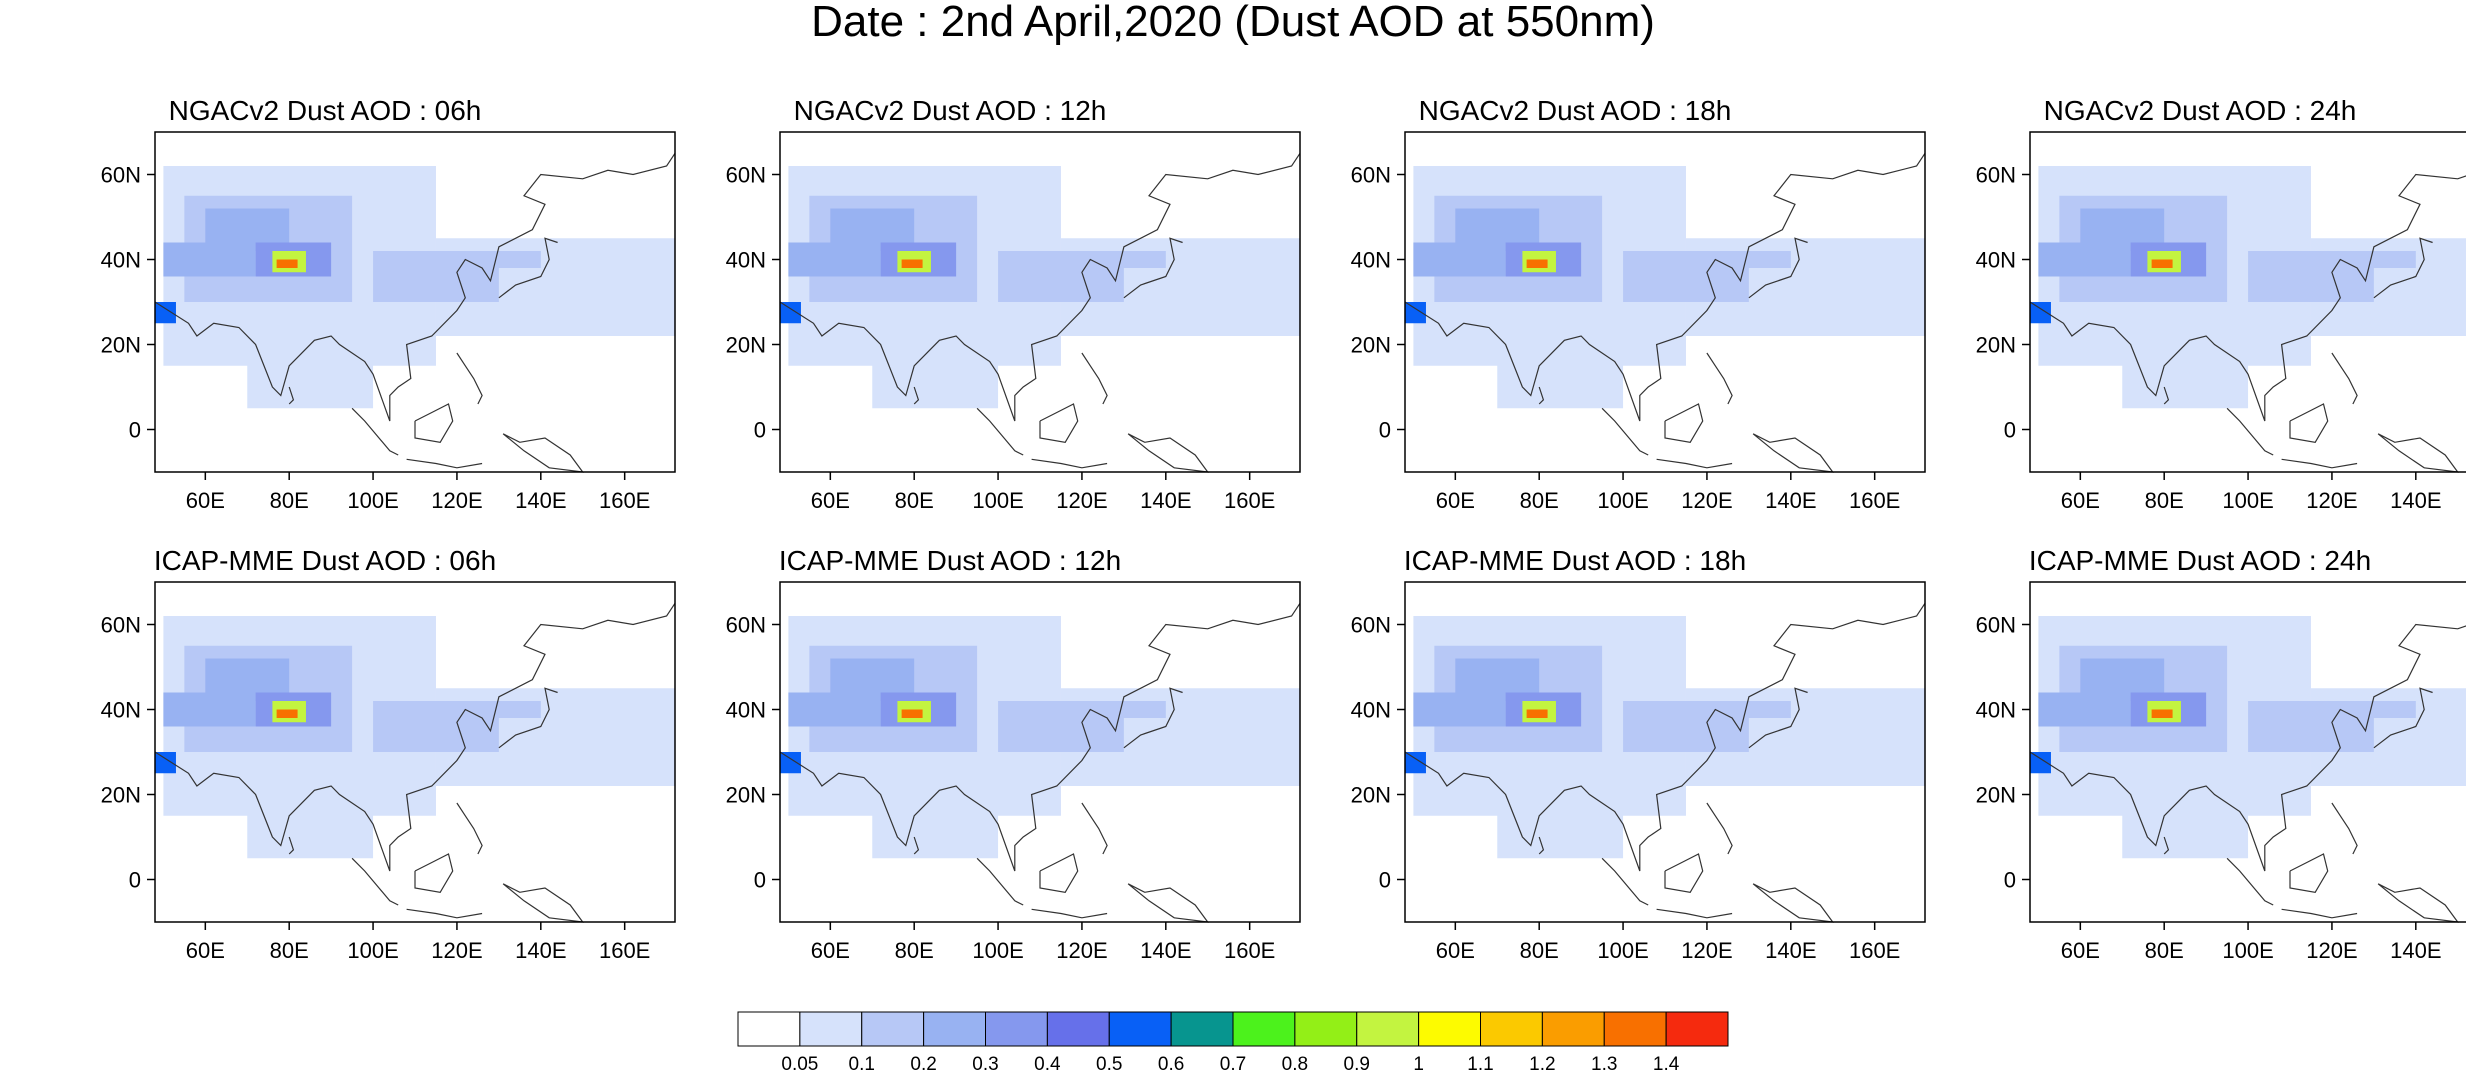 The height and width of the screenshot is (1072, 2466). What do you see at coordinates (985, 1063) in the screenshot?
I see `colorbar-label: 0.3` at bounding box center [985, 1063].